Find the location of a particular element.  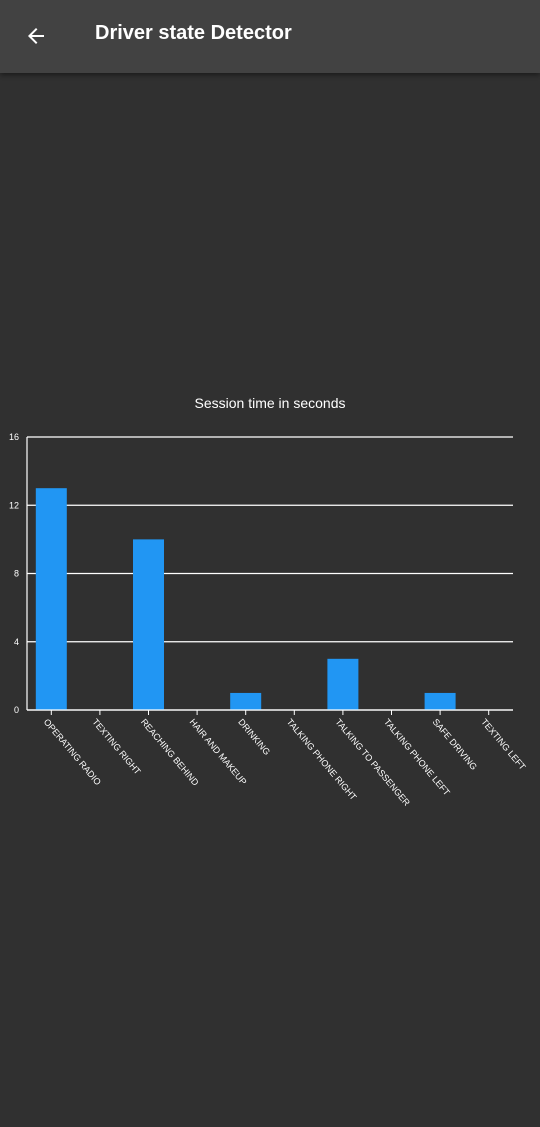

chart-title: Session time in seconds is located at coordinates (270, 403).